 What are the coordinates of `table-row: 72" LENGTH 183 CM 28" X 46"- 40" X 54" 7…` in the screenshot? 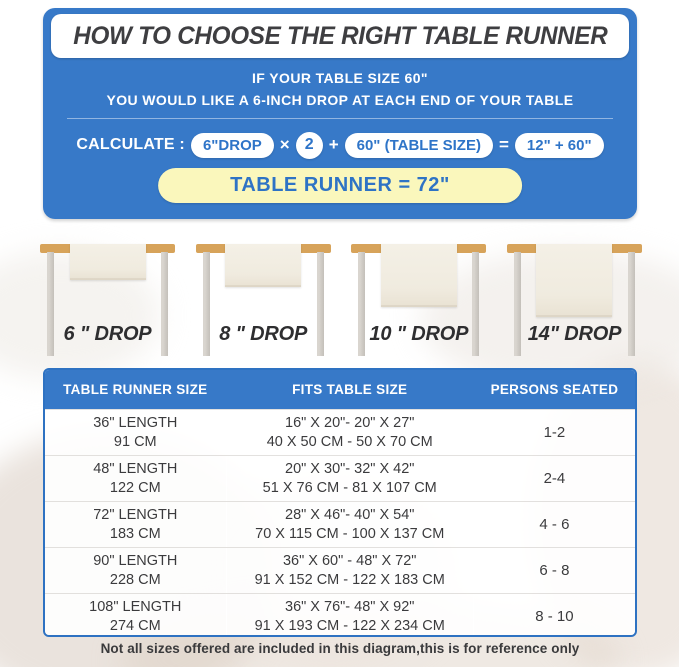 It's located at (340, 524).